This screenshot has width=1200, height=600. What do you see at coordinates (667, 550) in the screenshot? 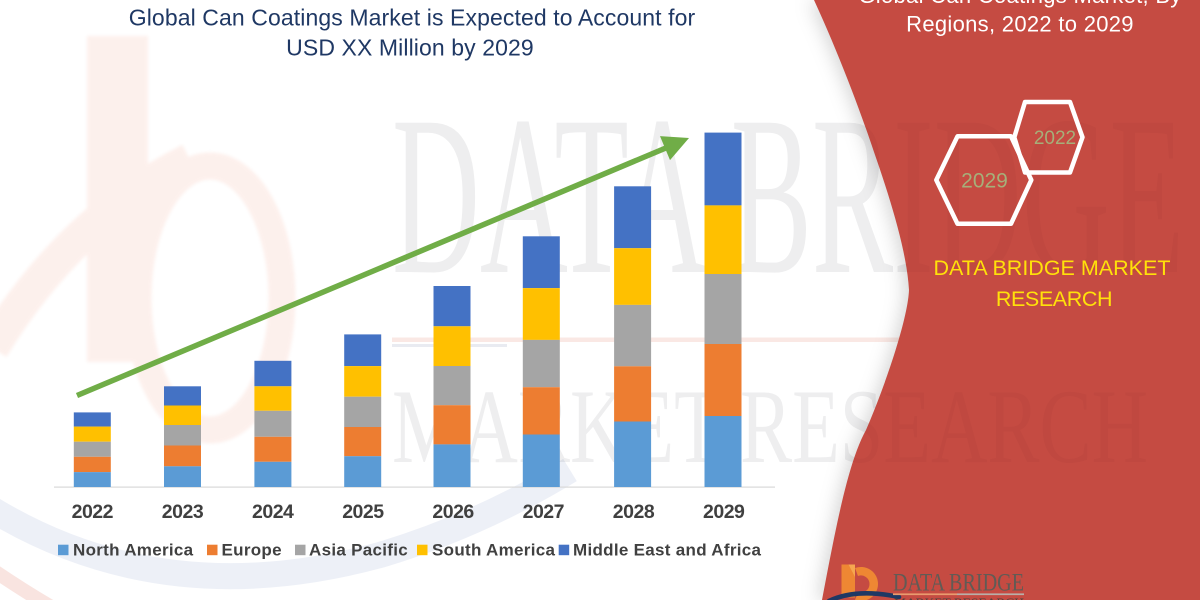
I see `svg-text: Middle East and Africa` at bounding box center [667, 550].